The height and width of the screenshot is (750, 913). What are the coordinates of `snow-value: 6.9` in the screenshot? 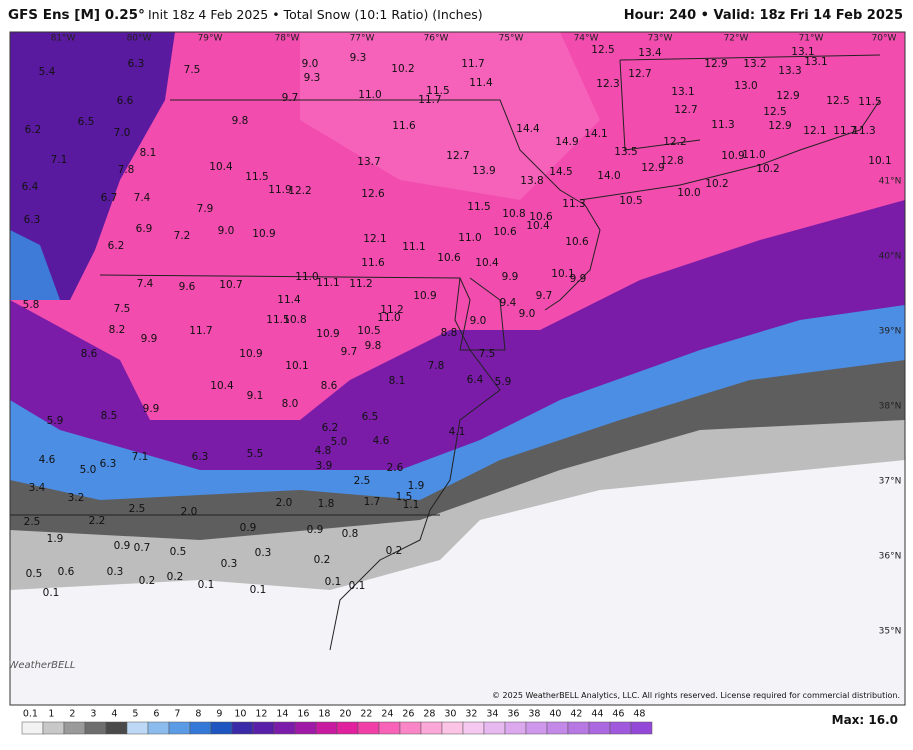 It's located at (144, 229).